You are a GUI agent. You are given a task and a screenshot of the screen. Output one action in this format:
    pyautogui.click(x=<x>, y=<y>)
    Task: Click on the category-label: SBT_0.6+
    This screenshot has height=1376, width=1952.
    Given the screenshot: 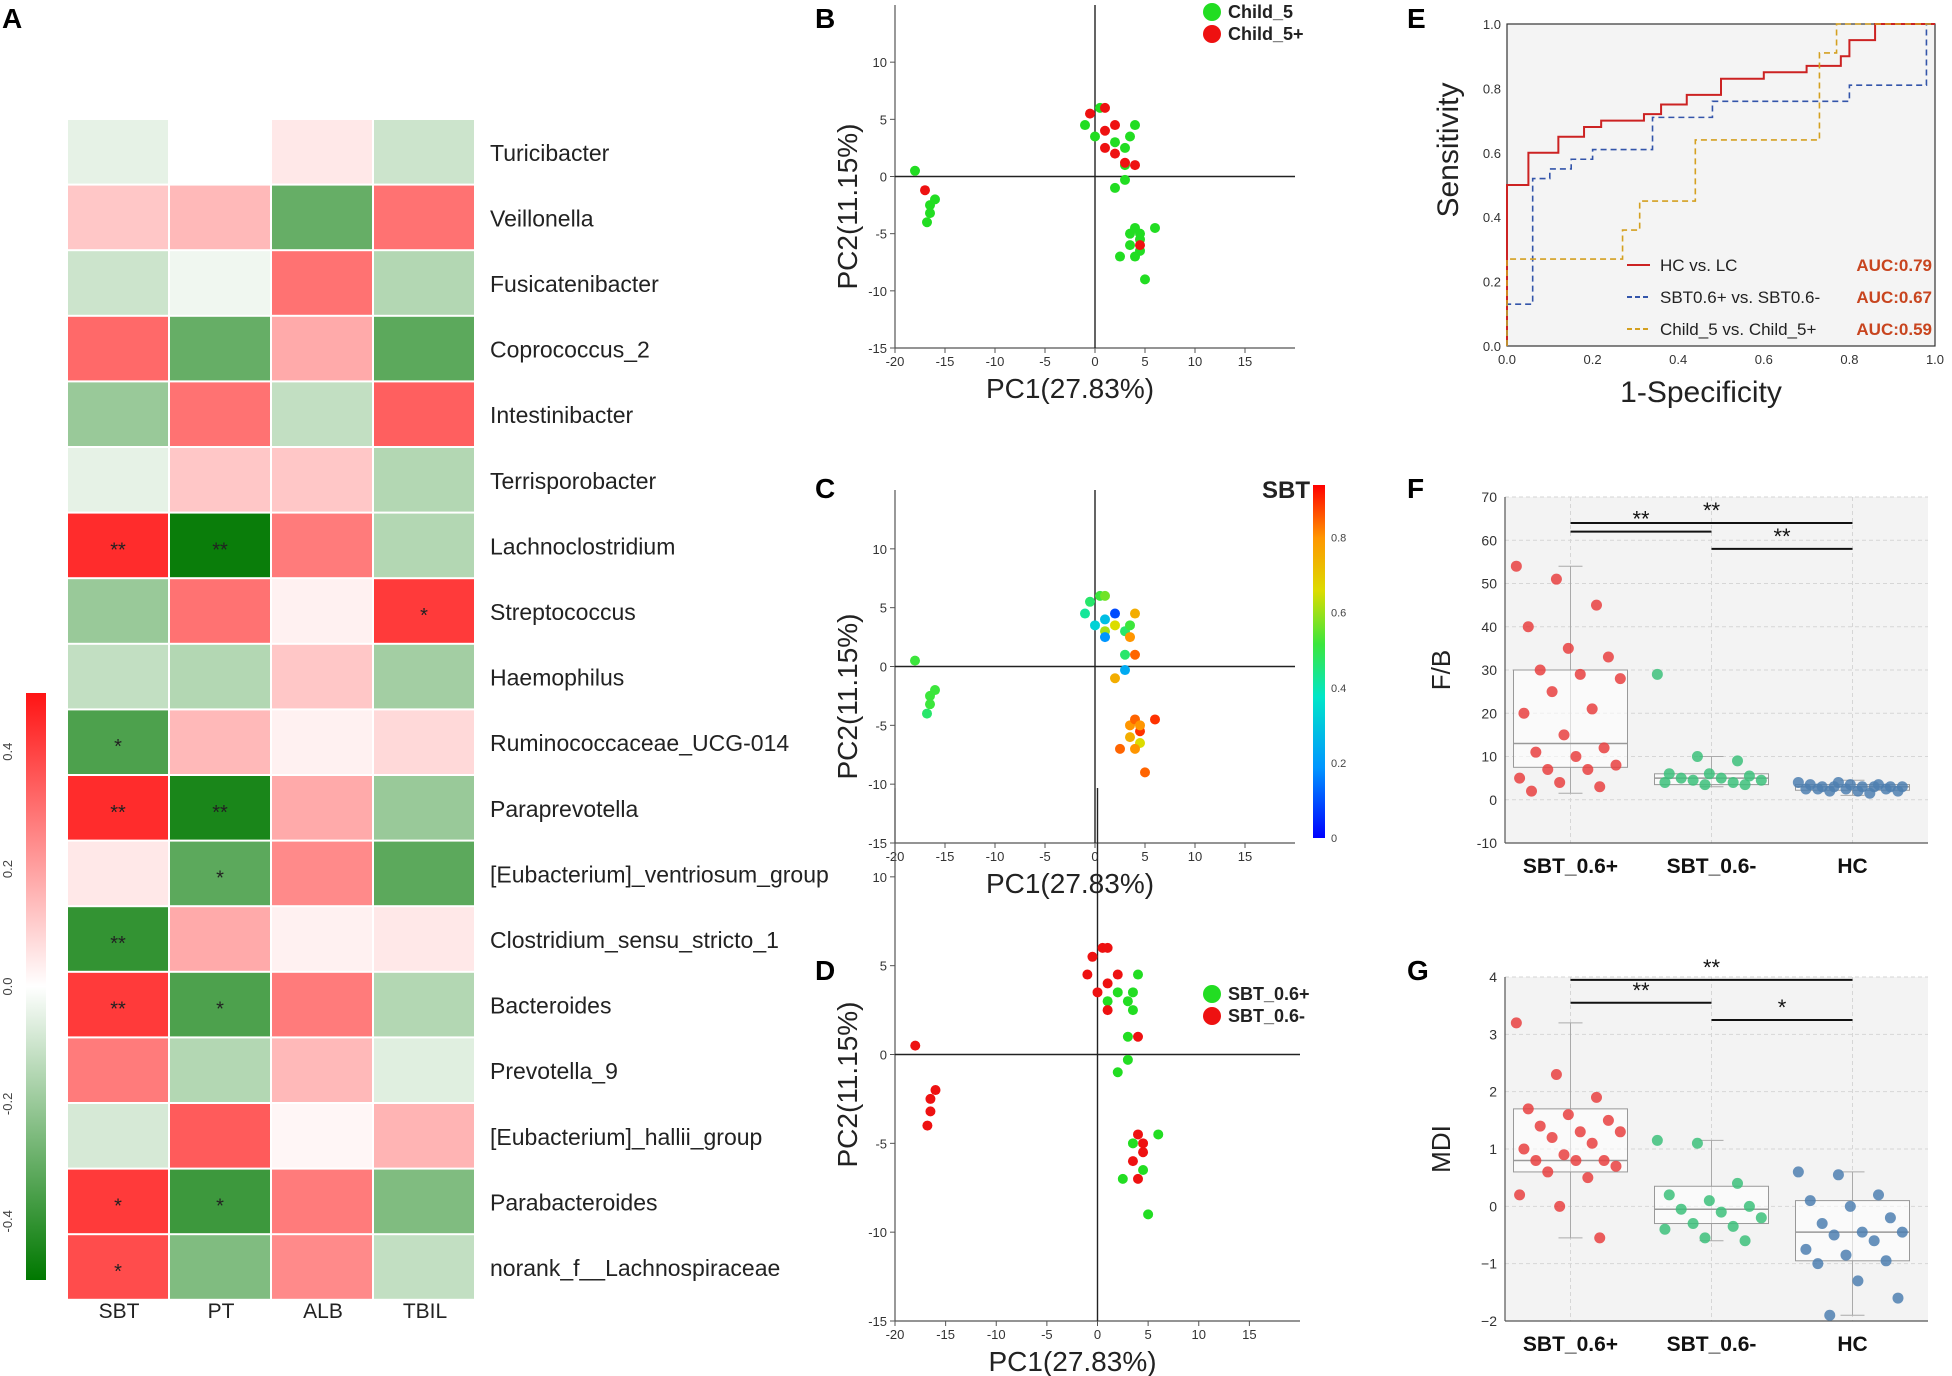 What is the action you would take?
    pyautogui.click(x=1570, y=866)
    